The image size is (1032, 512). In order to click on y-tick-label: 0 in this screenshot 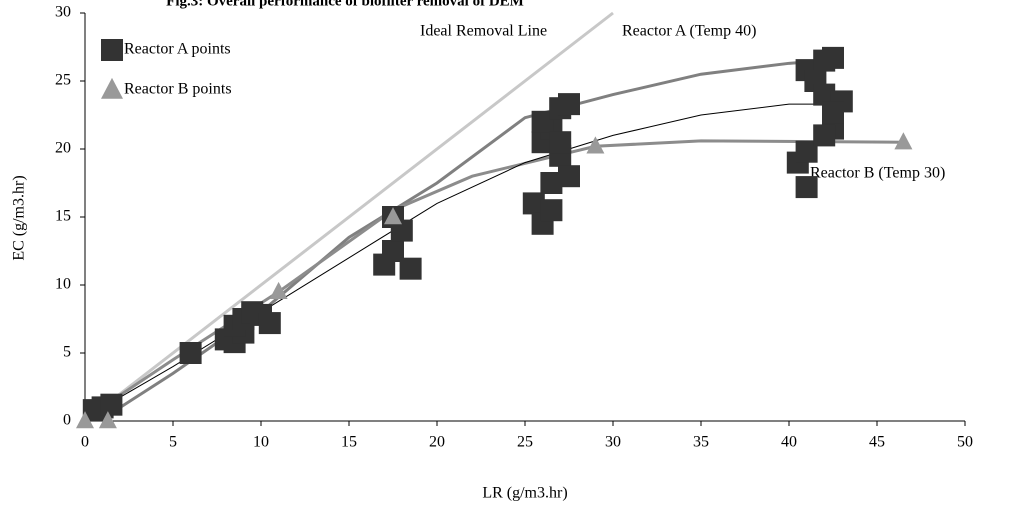, I will do `click(67, 420)`.